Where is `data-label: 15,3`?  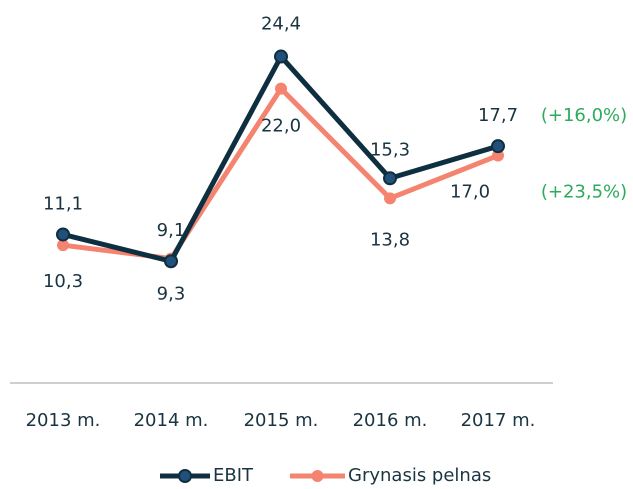
data-label: 15,3 is located at coordinates (390, 149).